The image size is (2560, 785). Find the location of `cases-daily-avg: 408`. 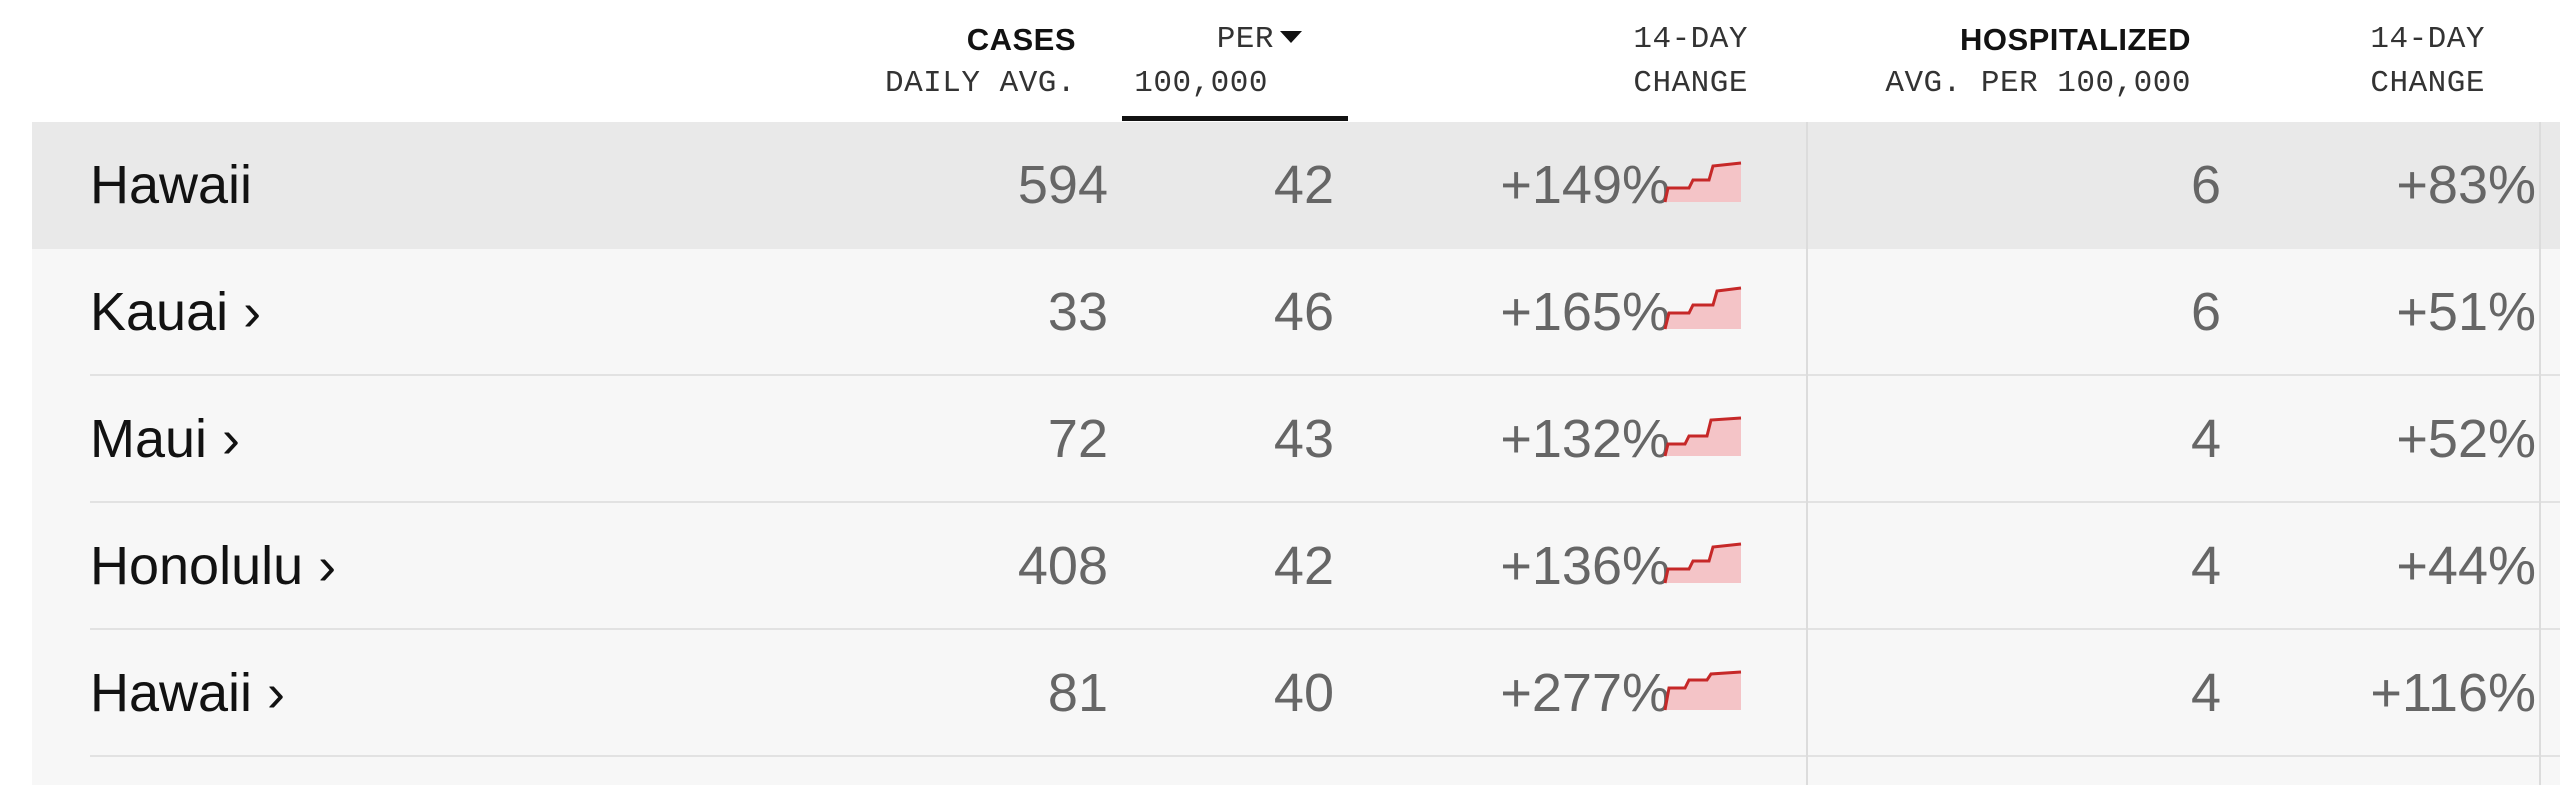

cases-daily-avg: 408 is located at coordinates (1062, 566).